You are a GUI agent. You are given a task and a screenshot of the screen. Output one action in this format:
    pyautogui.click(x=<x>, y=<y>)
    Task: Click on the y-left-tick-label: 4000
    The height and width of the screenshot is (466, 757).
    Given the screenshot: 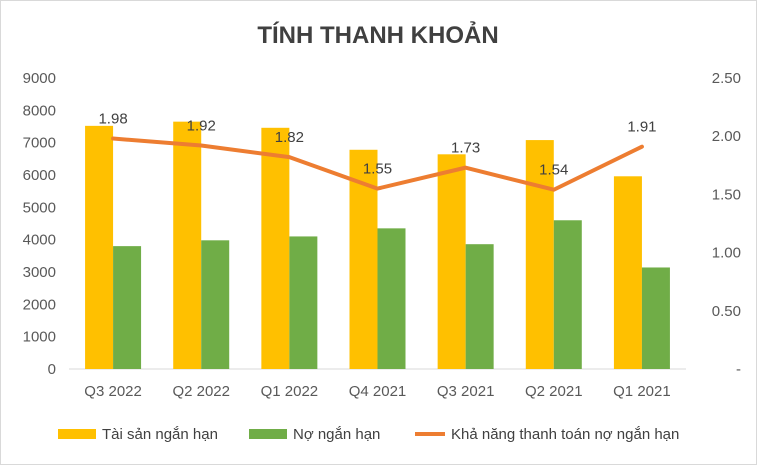 What is the action you would take?
    pyautogui.click(x=39, y=240)
    